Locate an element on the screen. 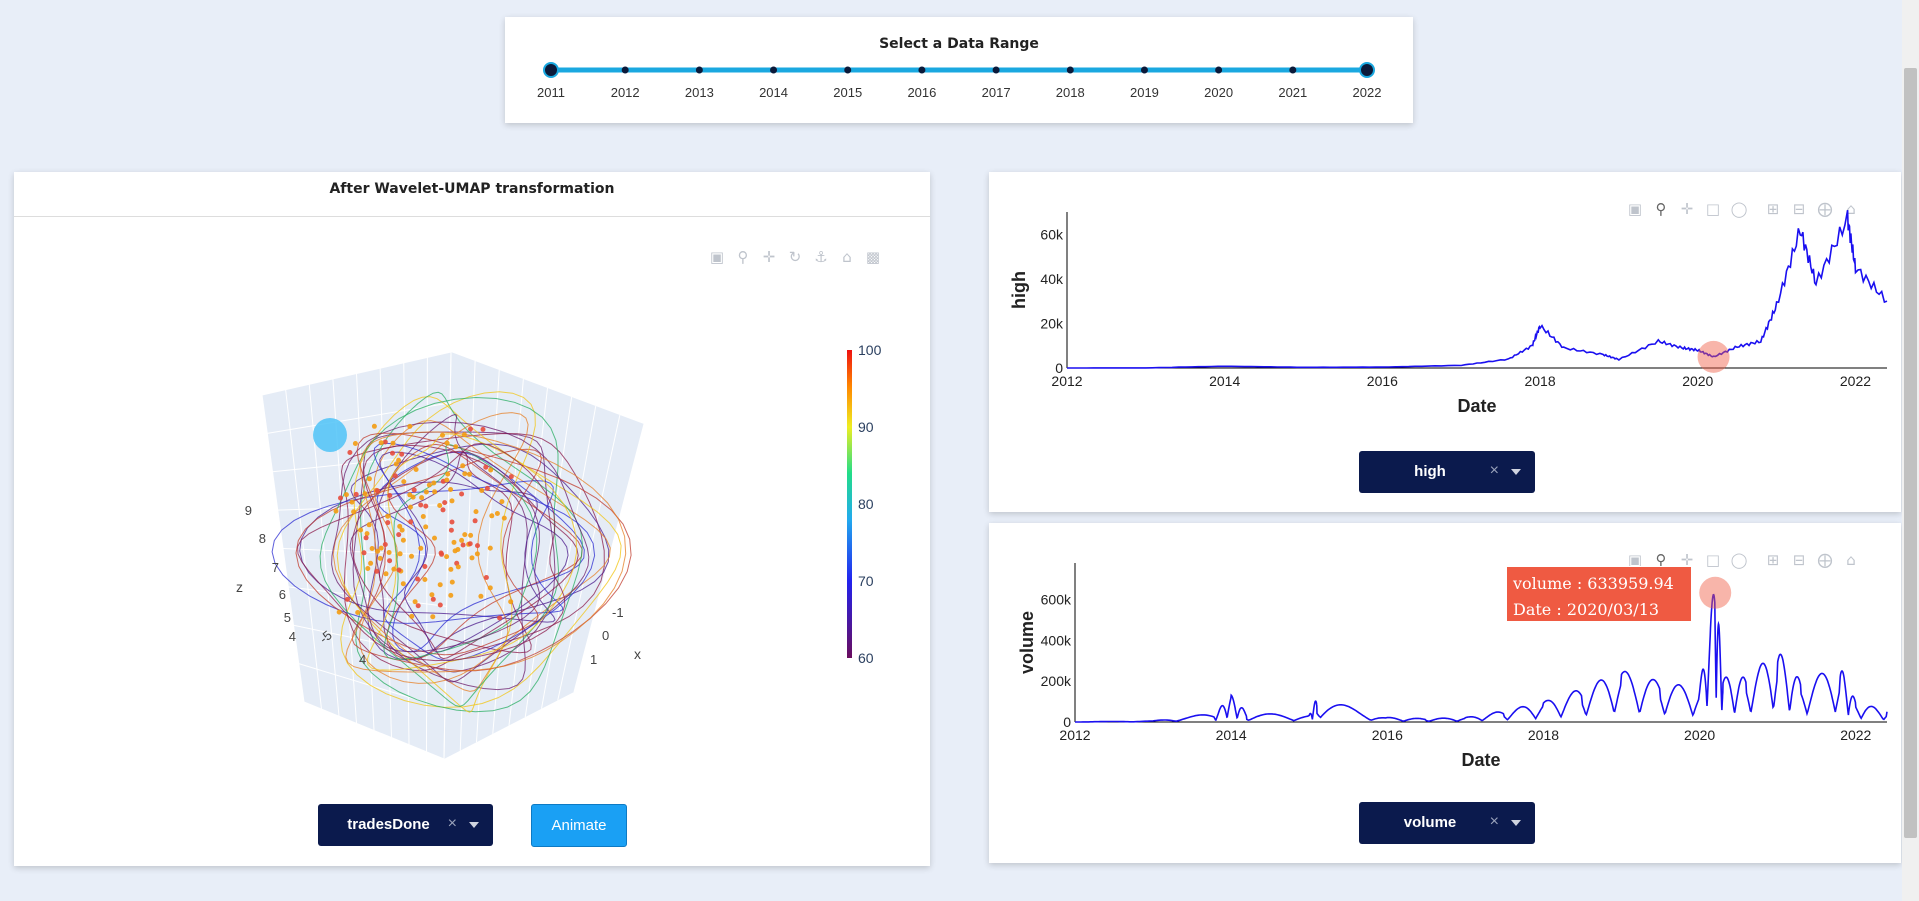 The width and height of the screenshot is (1919, 901). umap-variable-dropdown: tradesDone × is located at coordinates (405, 825).